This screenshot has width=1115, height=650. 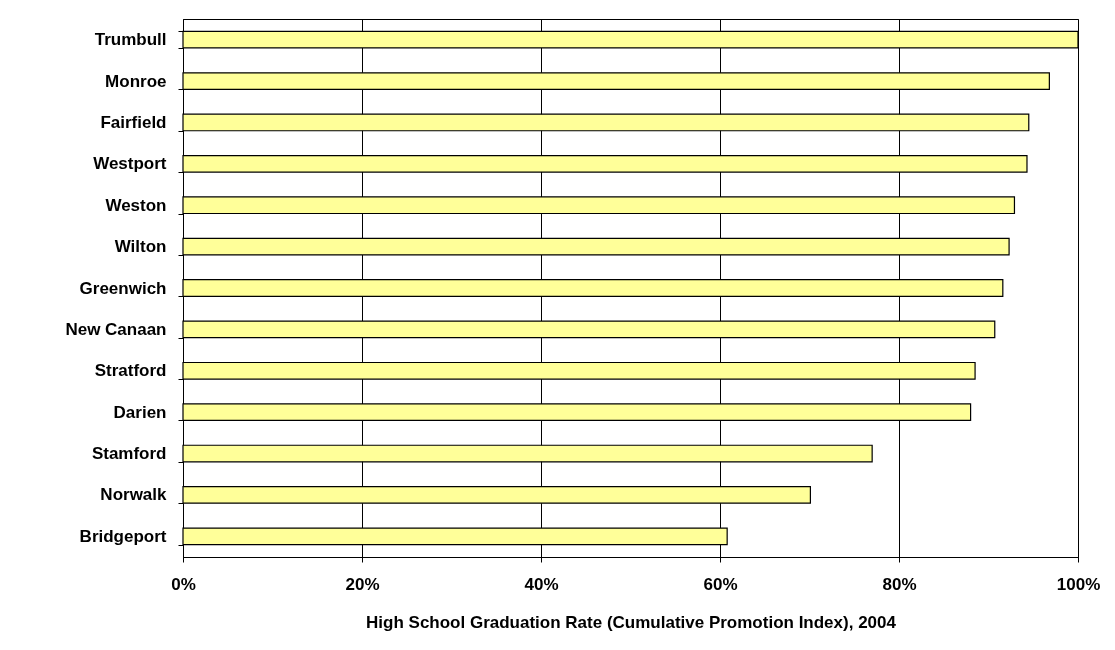 I want to click on y-tick-label: Stamford, so click(x=129, y=454).